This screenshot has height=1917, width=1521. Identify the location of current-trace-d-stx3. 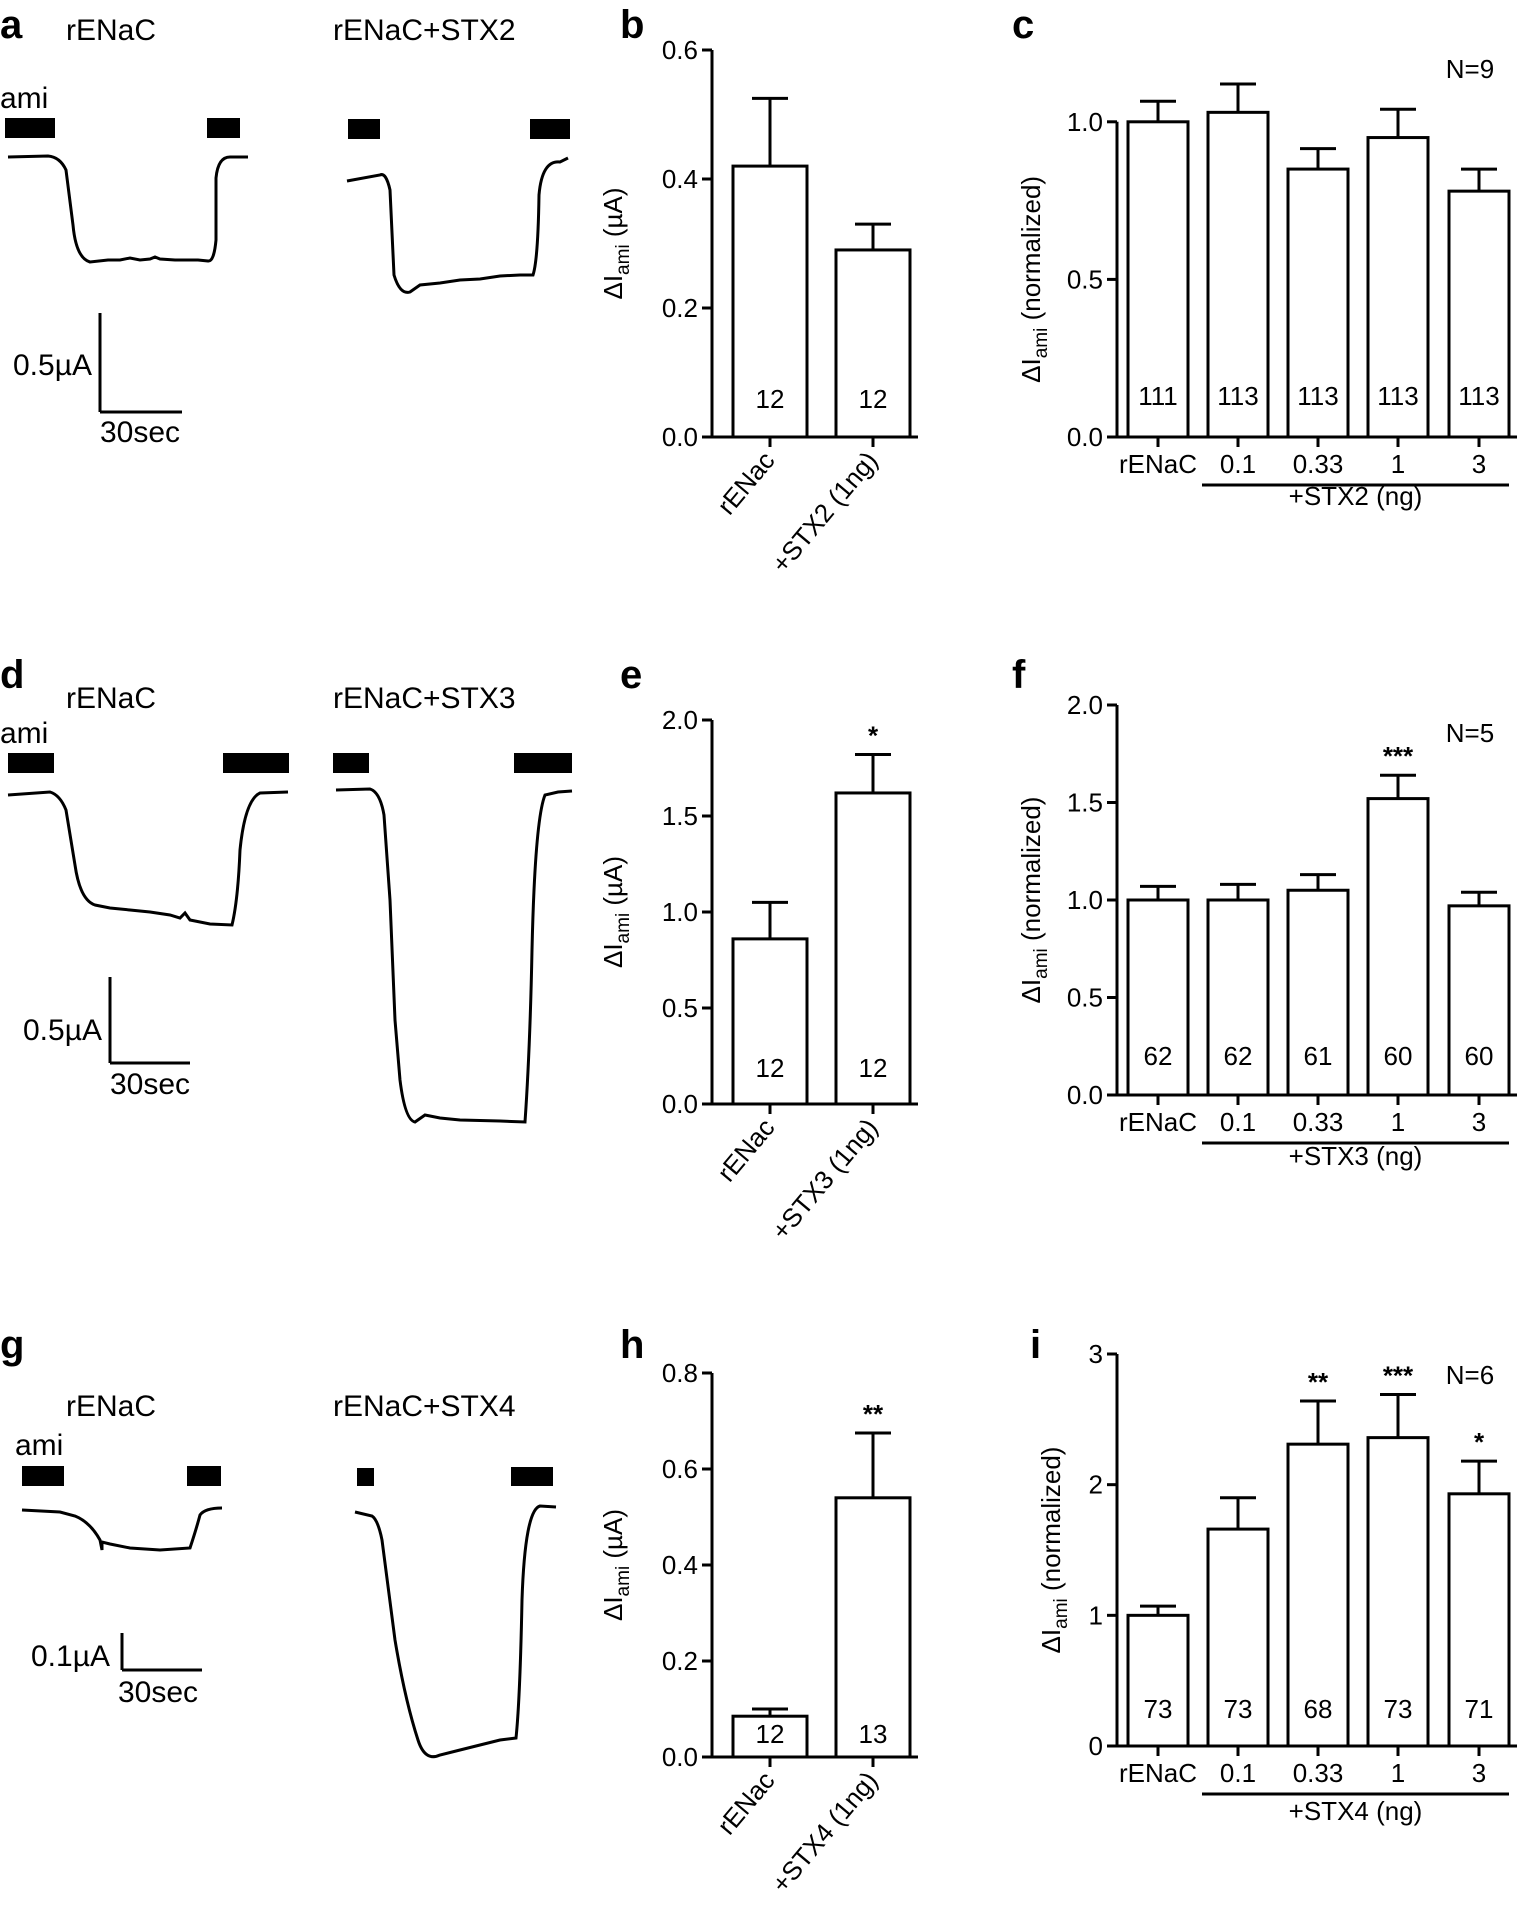
(454, 955).